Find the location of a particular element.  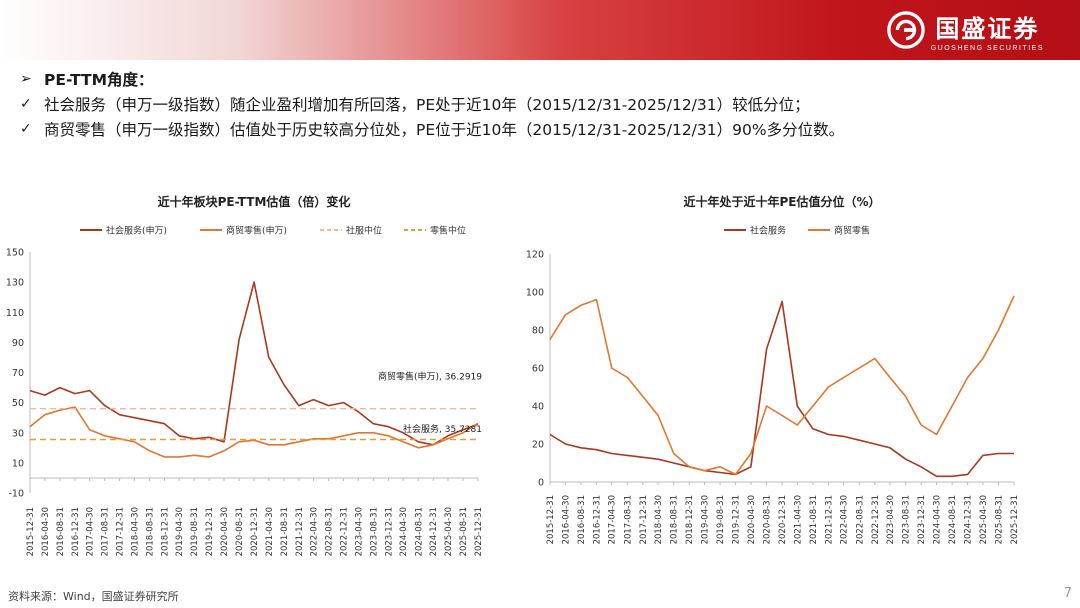

x-tick-label: 2020-04-30 is located at coordinates (752, 519).